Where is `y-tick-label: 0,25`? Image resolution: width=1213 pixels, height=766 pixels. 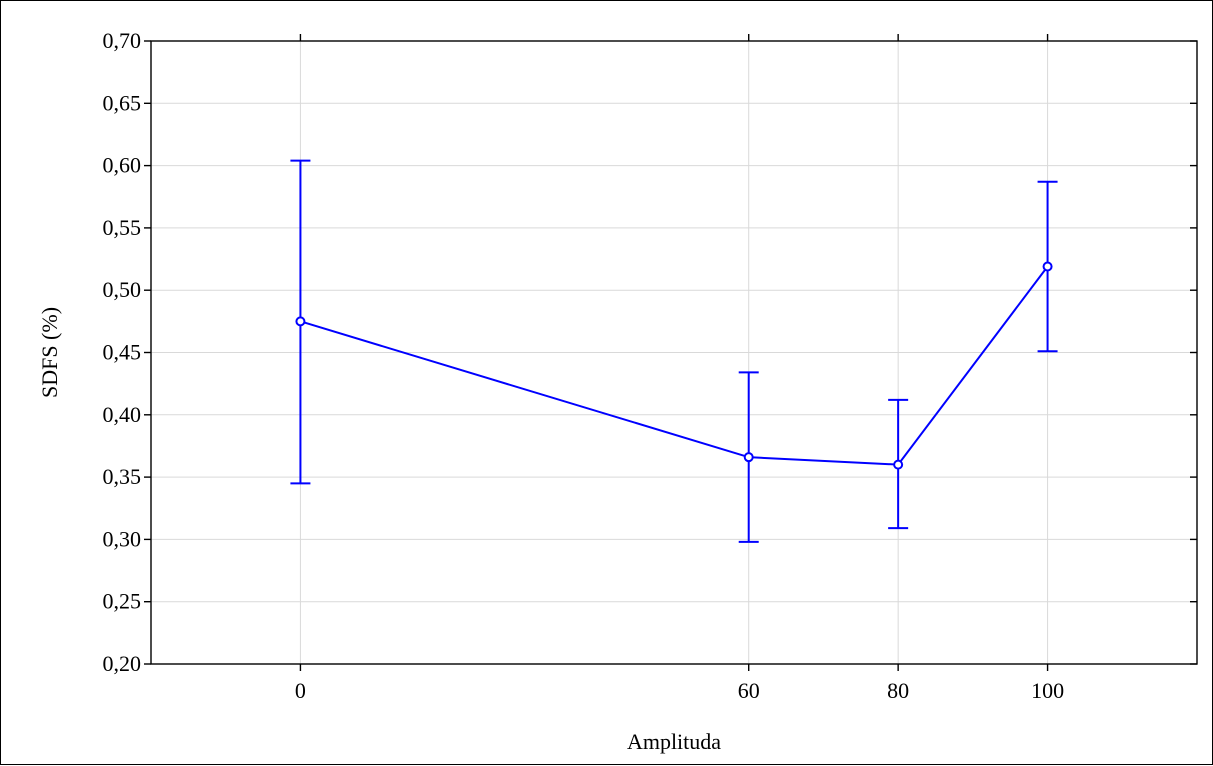
y-tick-label: 0,25 is located at coordinates (122, 601).